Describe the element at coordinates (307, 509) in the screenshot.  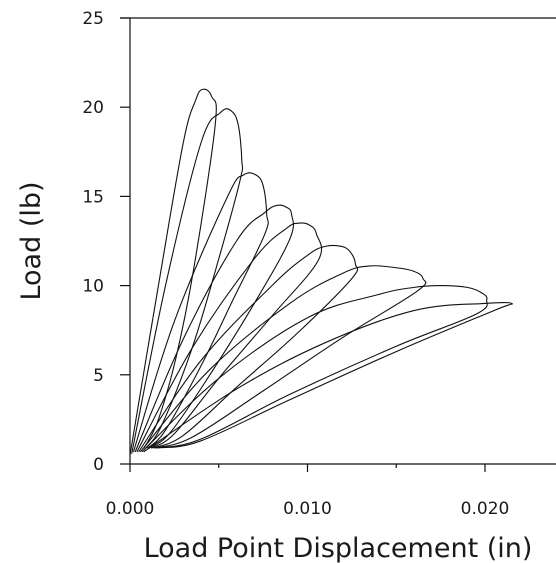
I see `x-tick-label: 0.010` at that location.